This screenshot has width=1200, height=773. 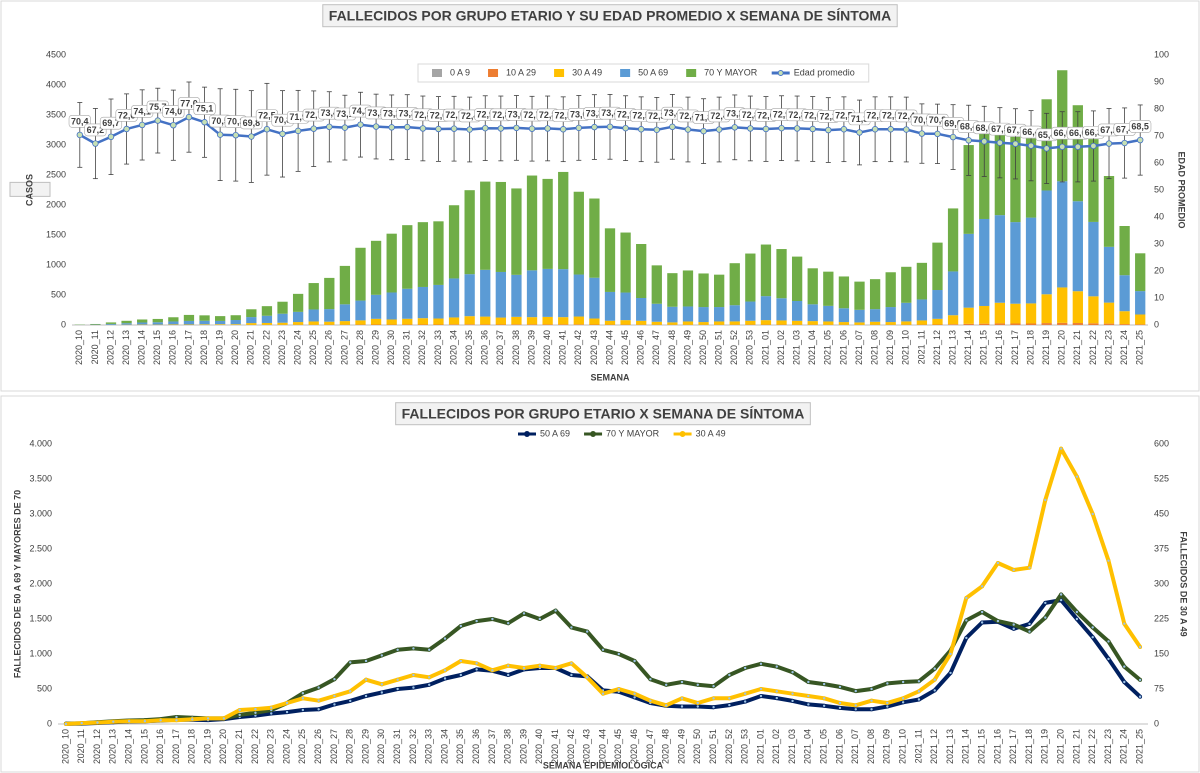 What do you see at coordinates (361, 111) in the screenshot?
I see `data-label: 74,2` at bounding box center [361, 111].